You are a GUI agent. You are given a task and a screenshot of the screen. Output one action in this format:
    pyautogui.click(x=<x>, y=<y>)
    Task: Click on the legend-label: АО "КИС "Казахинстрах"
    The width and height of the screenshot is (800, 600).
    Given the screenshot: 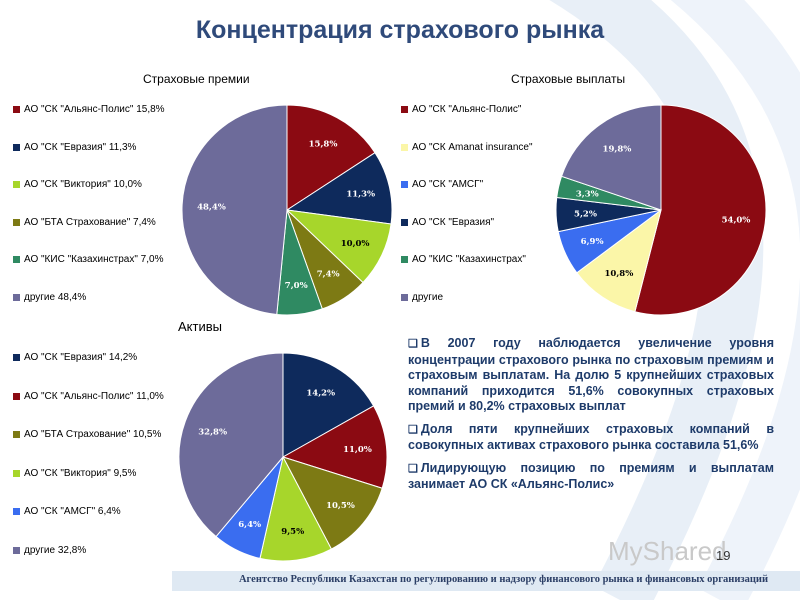 What is the action you would take?
    pyautogui.click(x=469, y=259)
    